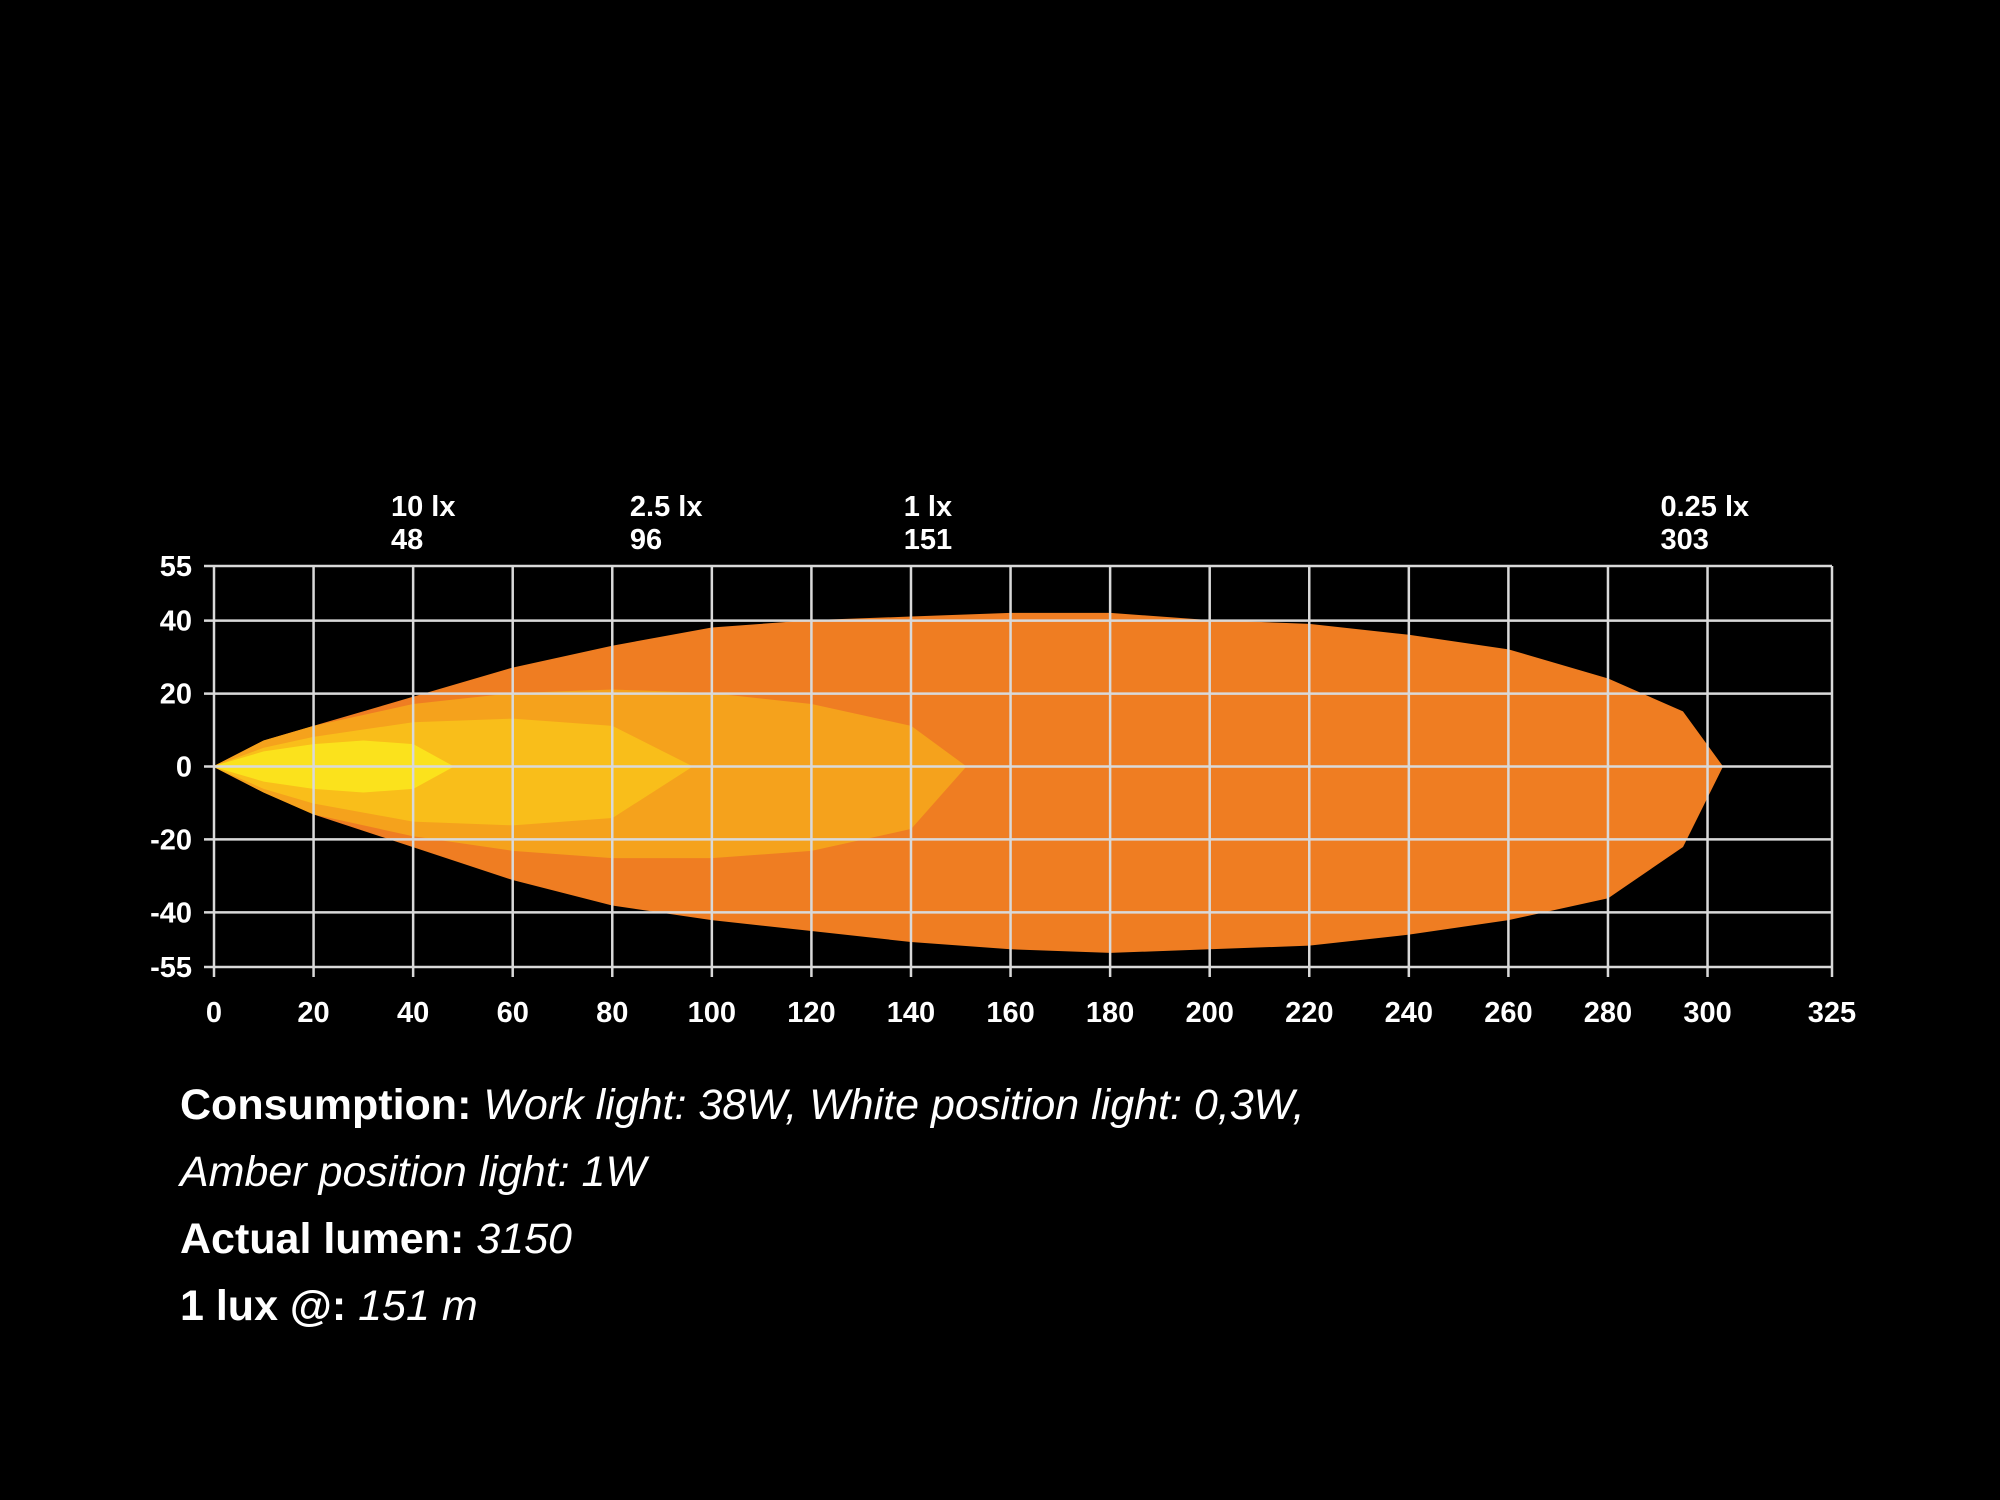  I want to click on x-tick-label: 60, so click(513, 1013).